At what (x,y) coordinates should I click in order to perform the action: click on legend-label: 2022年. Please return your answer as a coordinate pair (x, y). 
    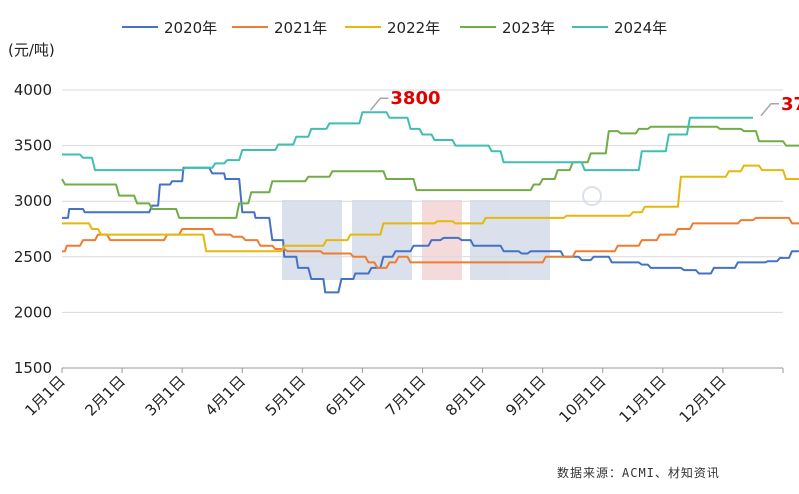
    Looking at the image, I should click on (413, 28).